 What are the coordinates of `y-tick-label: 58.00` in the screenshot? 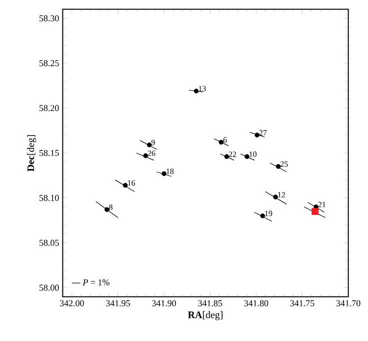 It's located at (49, 287).